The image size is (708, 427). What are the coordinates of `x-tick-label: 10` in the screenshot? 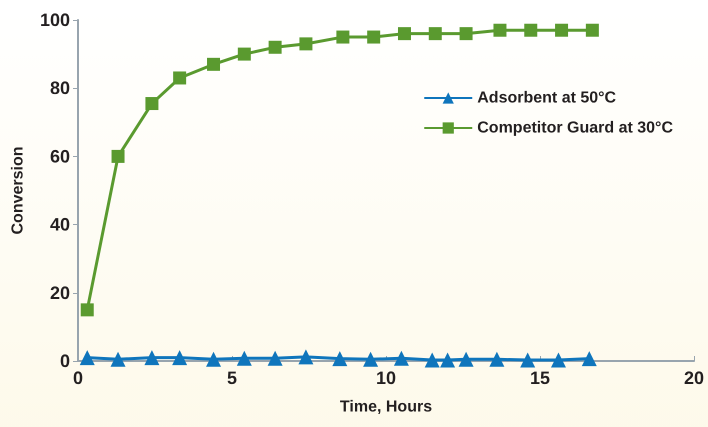 It's located at (386, 378).